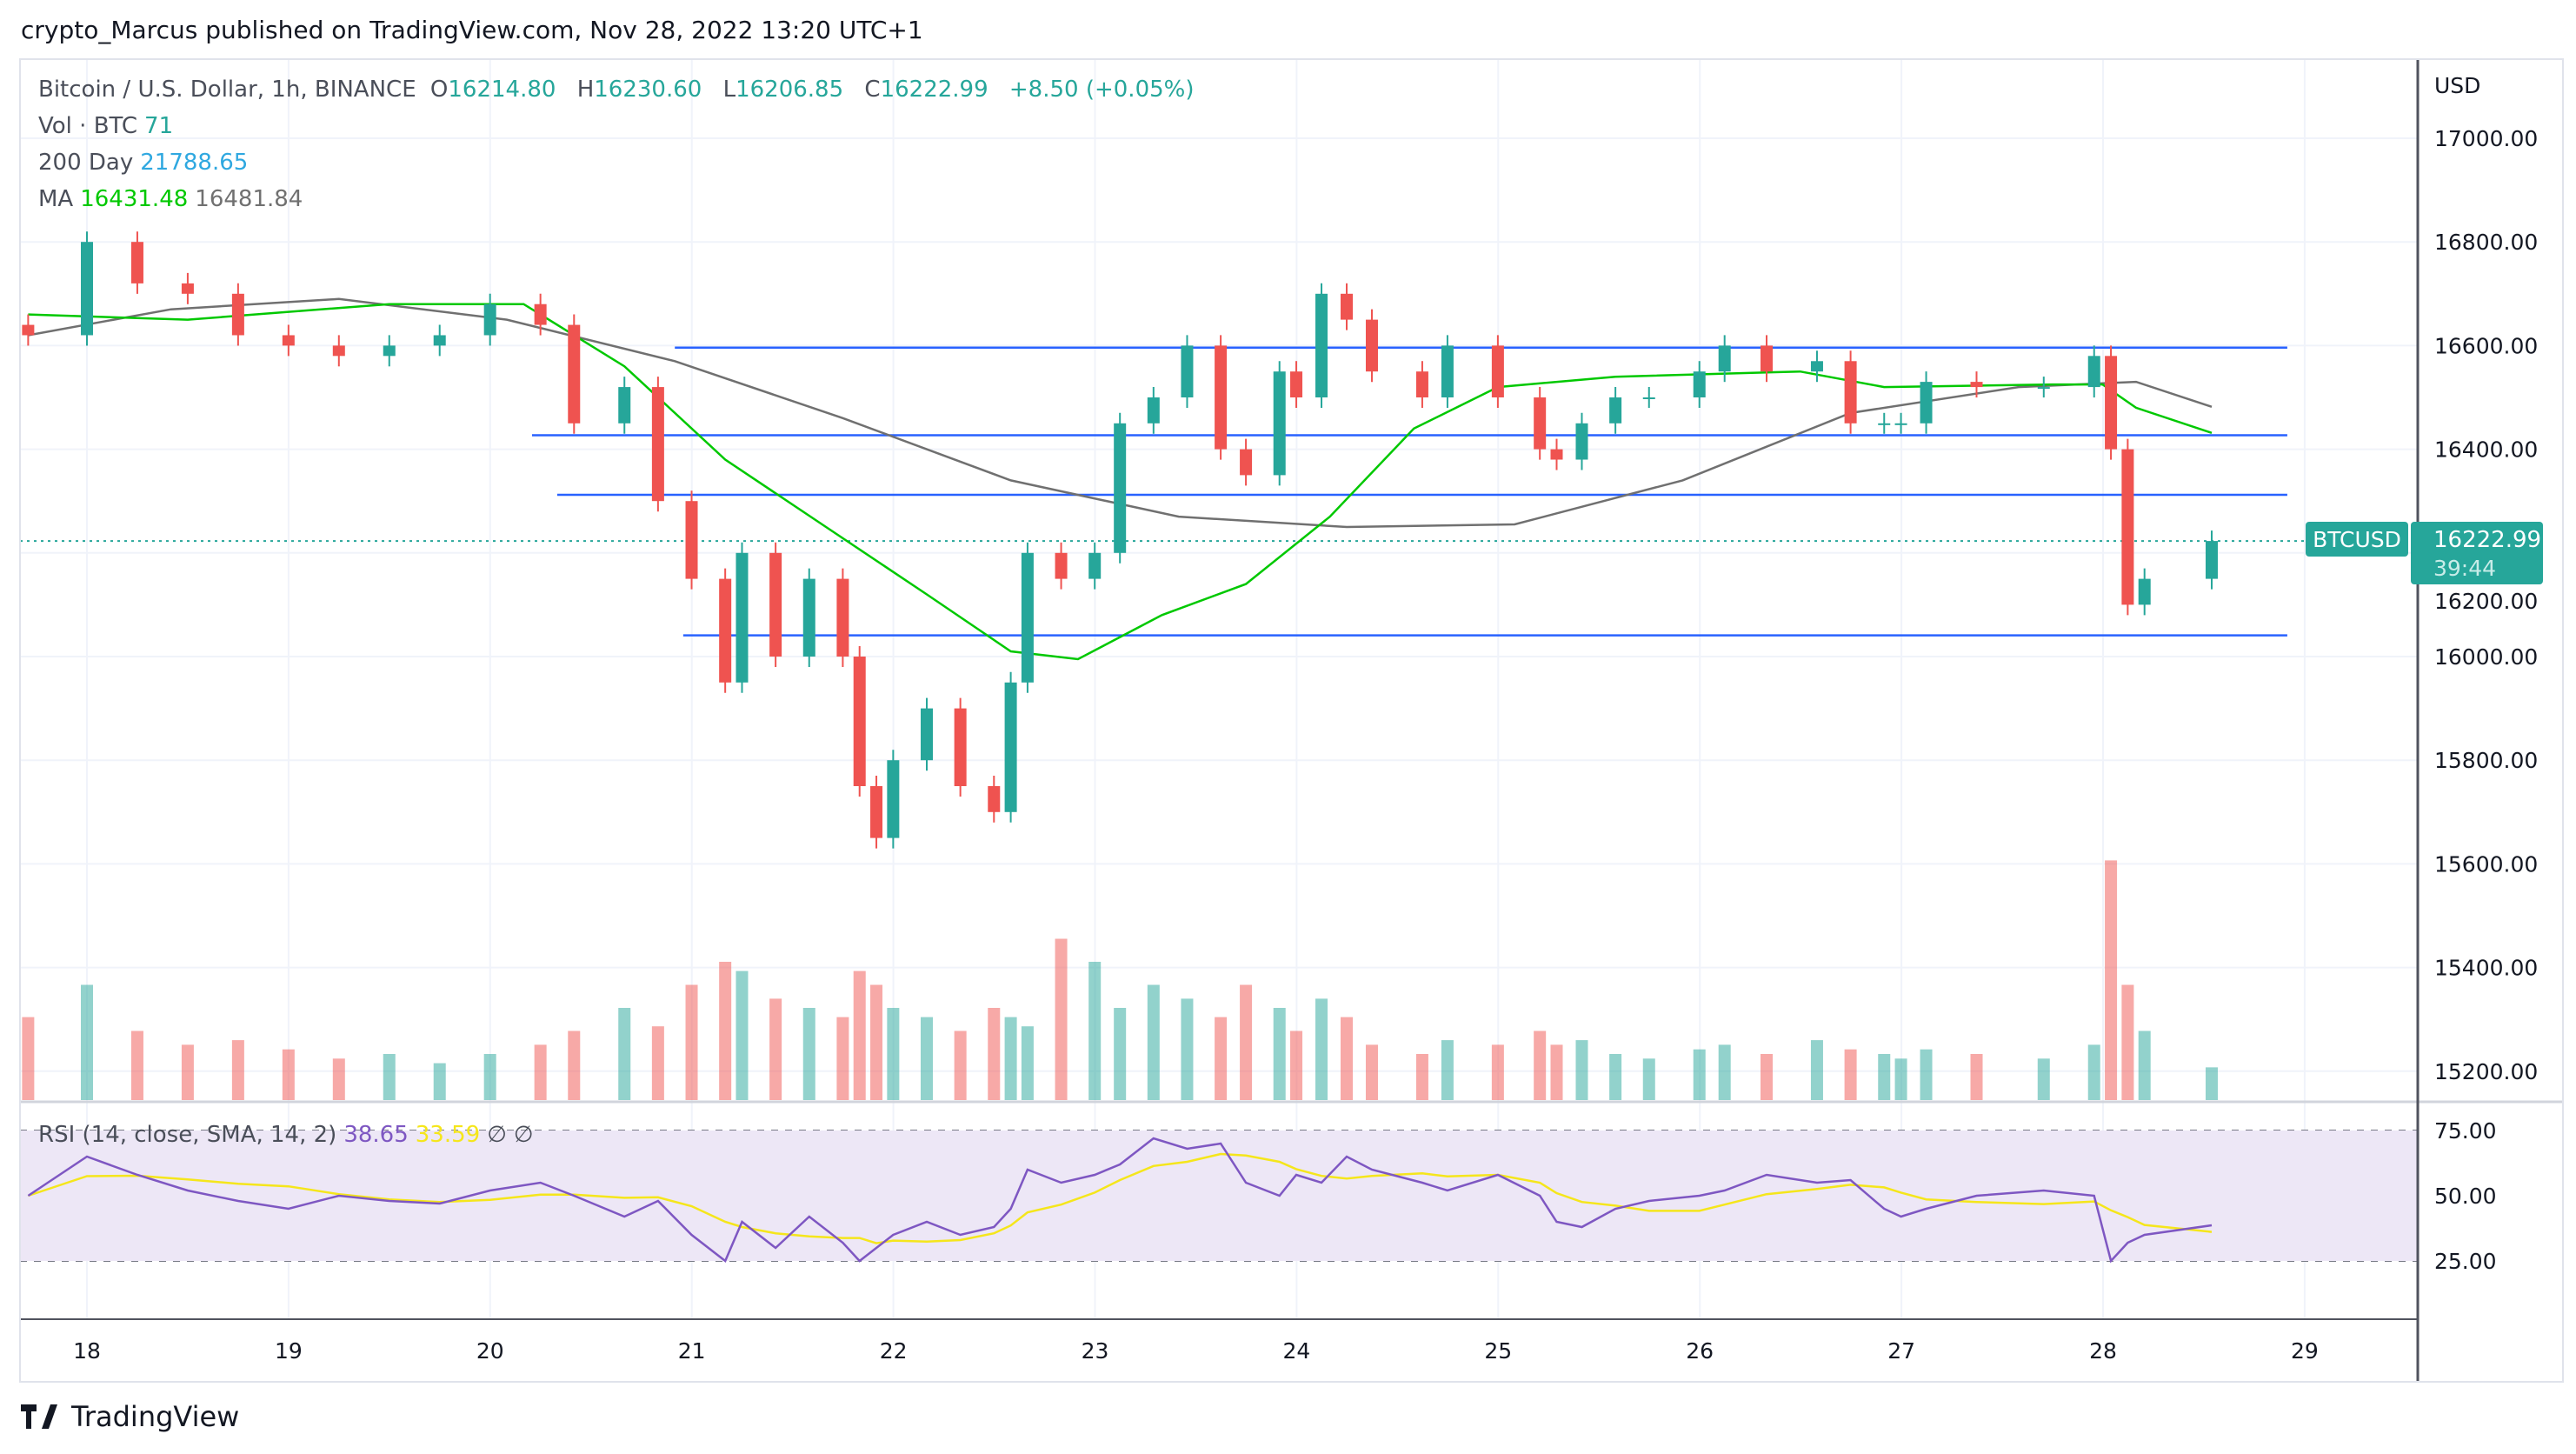 This screenshot has width=2576, height=1454. Describe the element at coordinates (194, 163) in the screenshot. I see `ma200-value: 21788.65` at that location.